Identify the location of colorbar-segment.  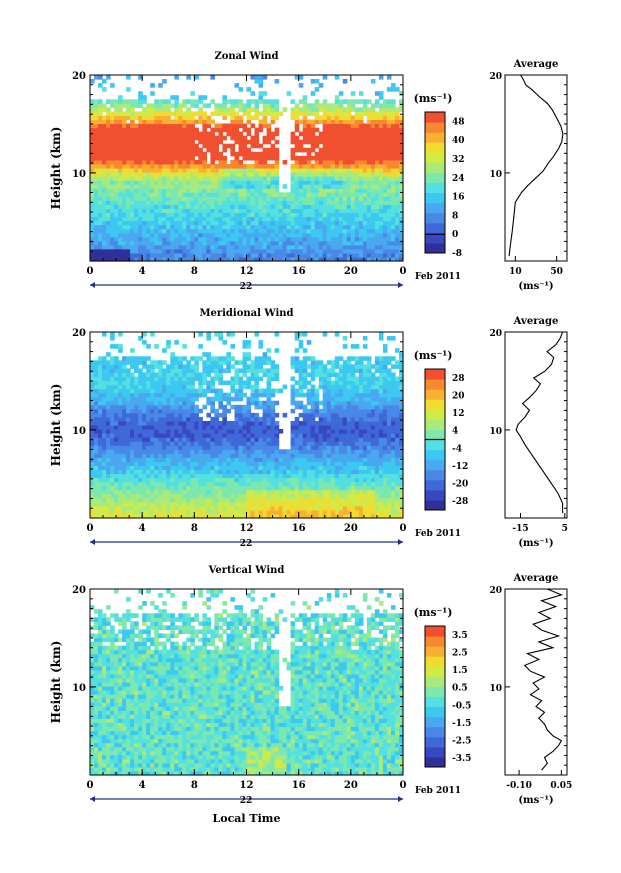
(435, 218).